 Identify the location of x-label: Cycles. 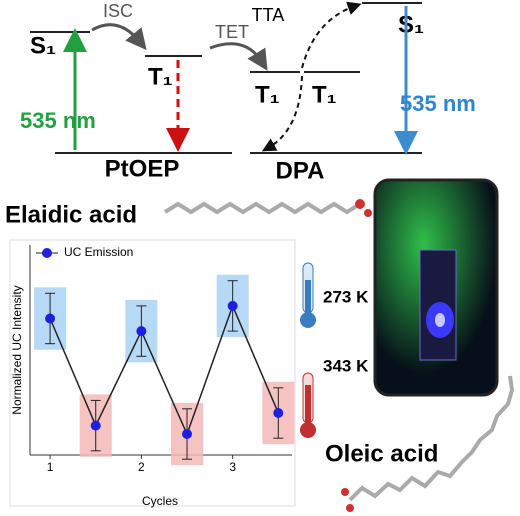
(160, 501).